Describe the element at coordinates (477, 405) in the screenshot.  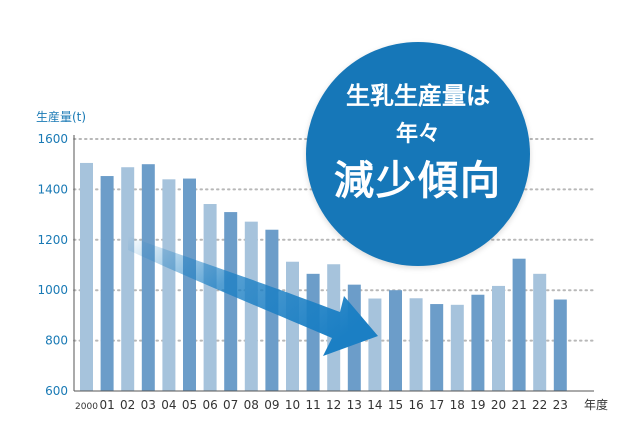
I see `x-tick-label: 19` at that location.